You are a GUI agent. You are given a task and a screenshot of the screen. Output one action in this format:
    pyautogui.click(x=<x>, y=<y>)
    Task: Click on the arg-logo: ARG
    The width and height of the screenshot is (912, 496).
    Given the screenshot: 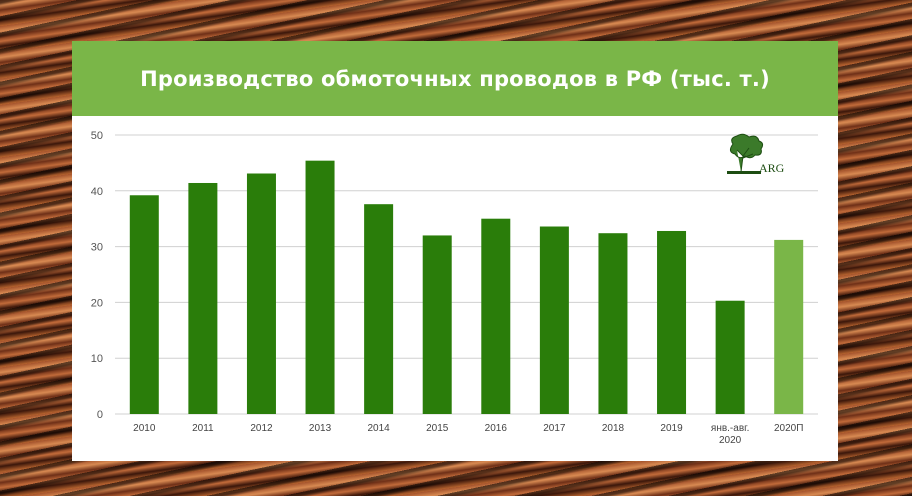 What is the action you would take?
    pyautogui.click(x=756, y=154)
    